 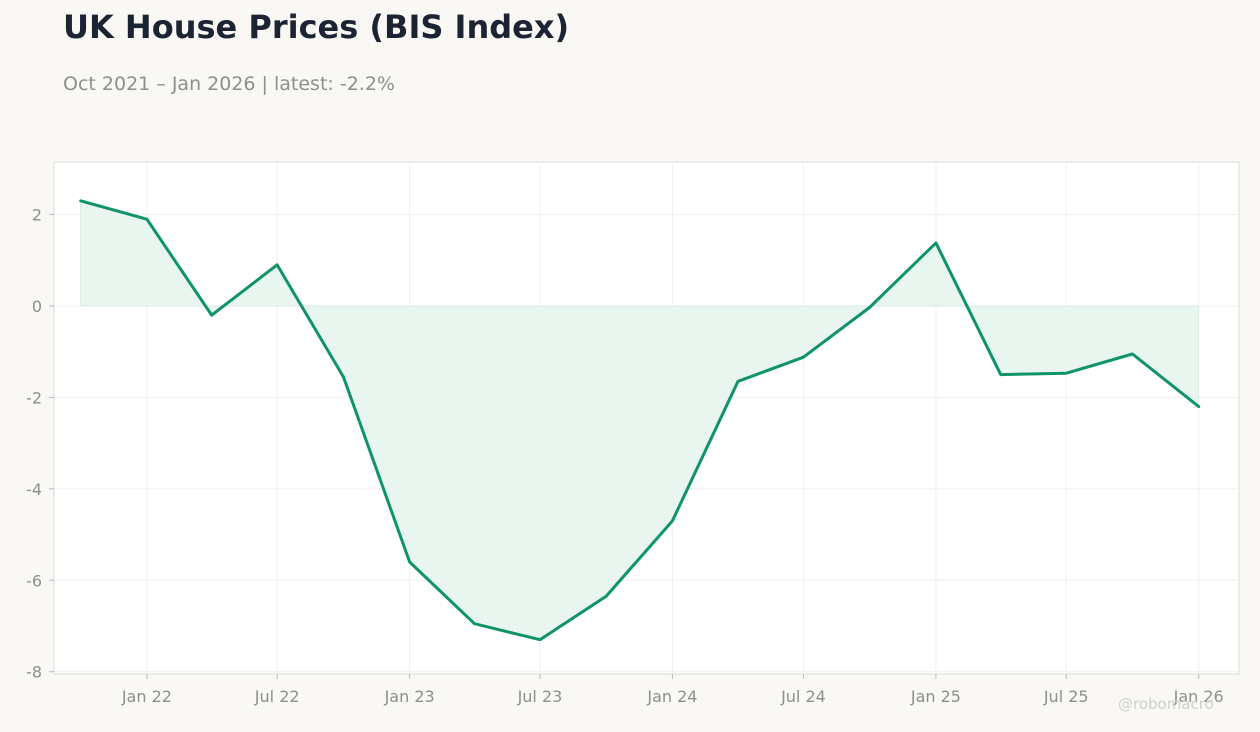 I want to click on y-tick-label: -6, so click(x=34, y=580).